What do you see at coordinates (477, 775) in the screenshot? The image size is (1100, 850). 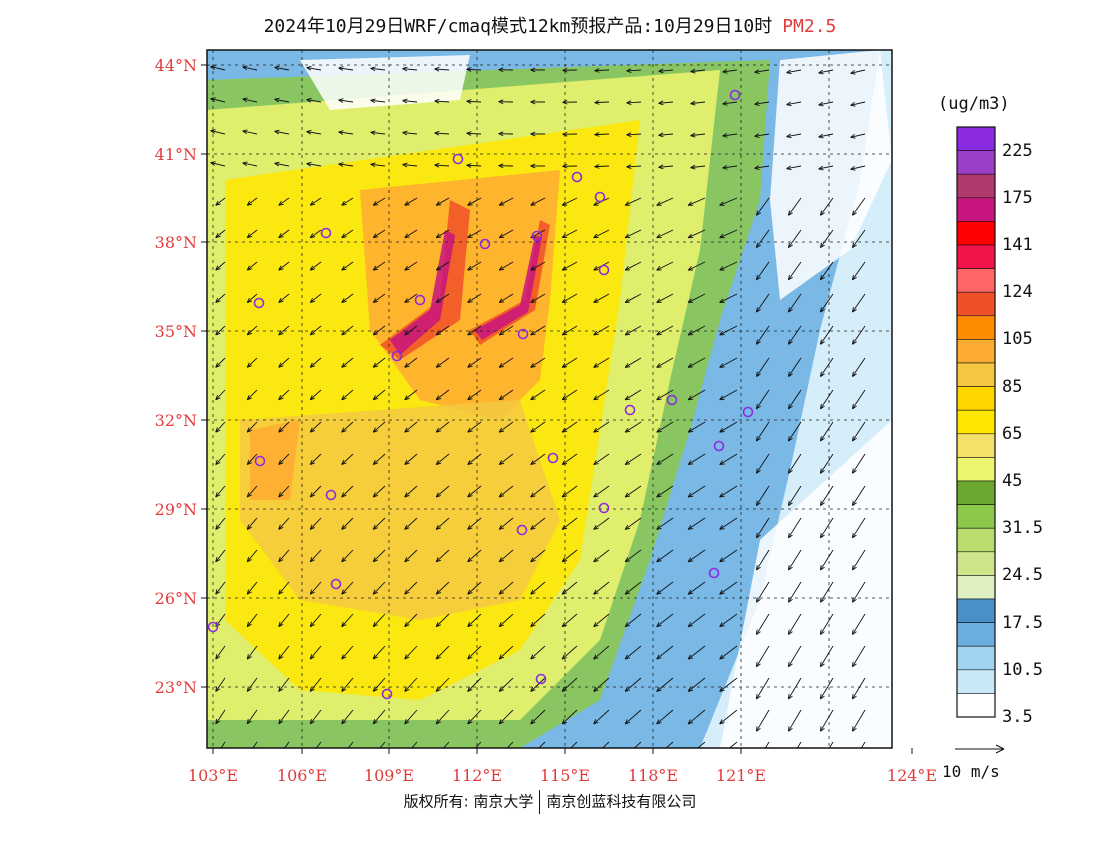 I see `lon-label: 112°E` at bounding box center [477, 775].